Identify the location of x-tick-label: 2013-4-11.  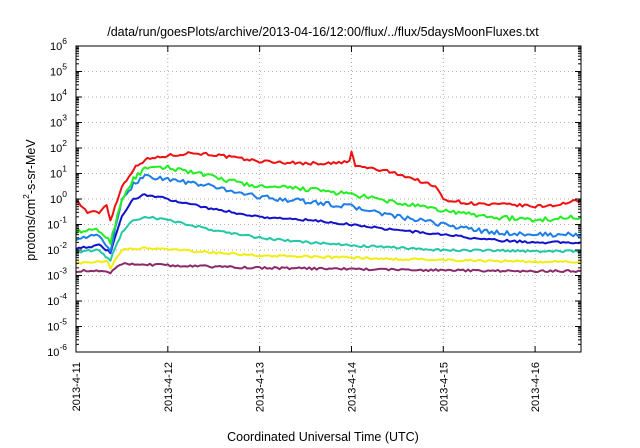
(77, 386).